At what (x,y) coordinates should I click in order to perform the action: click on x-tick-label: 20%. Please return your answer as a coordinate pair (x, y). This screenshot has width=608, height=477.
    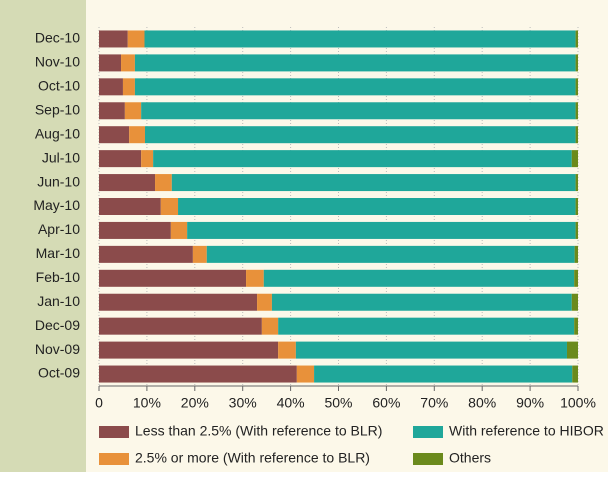
    Looking at the image, I should click on (195, 403).